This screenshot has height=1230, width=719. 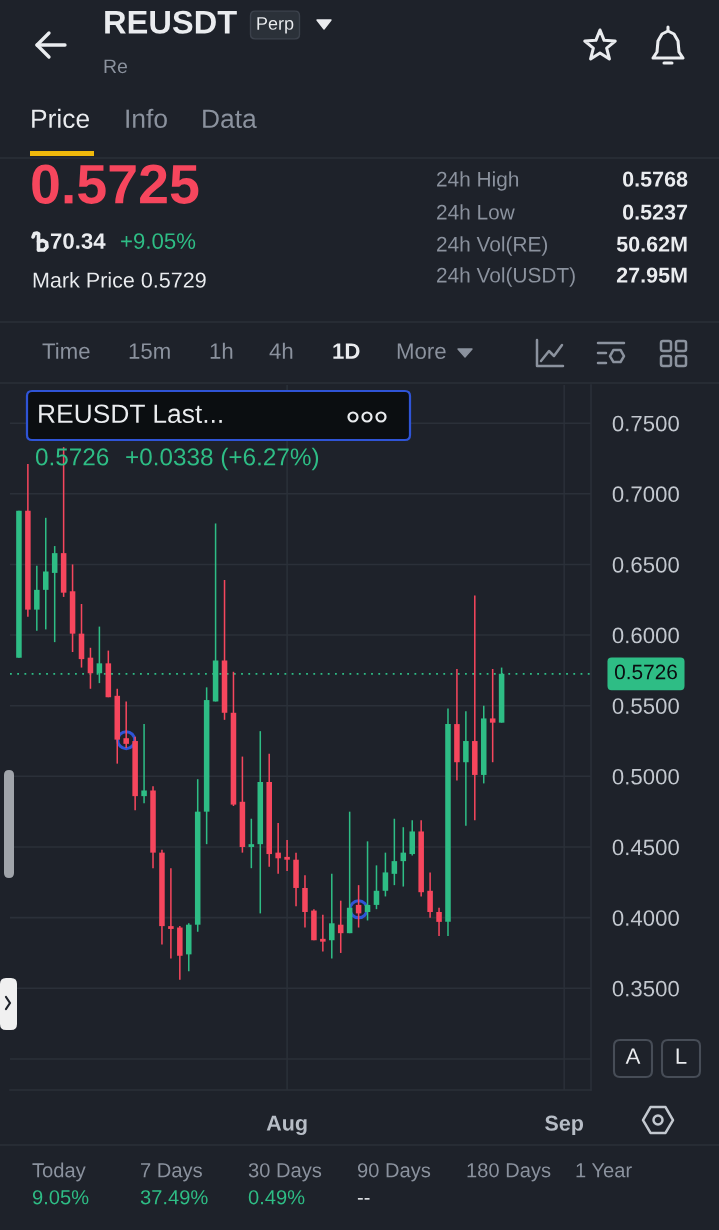 What do you see at coordinates (645, 564) in the screenshot?
I see `y-tick-label: 0.6500` at bounding box center [645, 564].